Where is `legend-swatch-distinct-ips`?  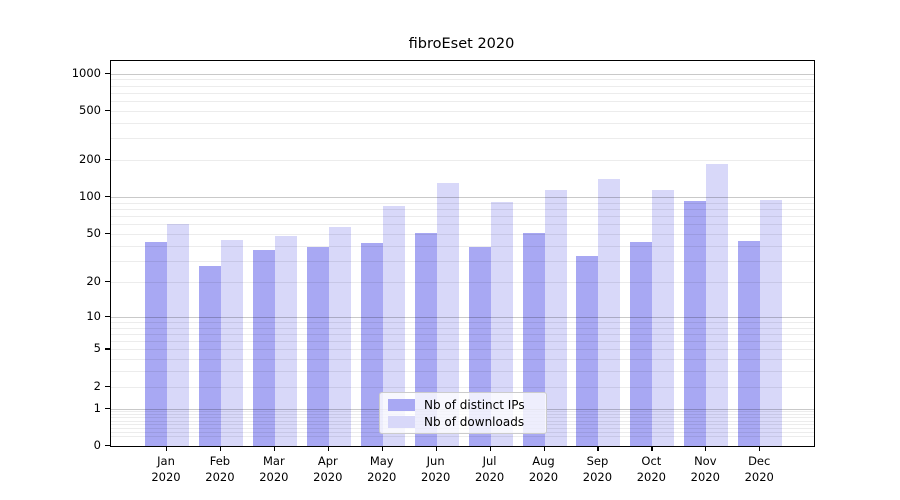 legend-swatch-distinct-ips is located at coordinates (401, 404).